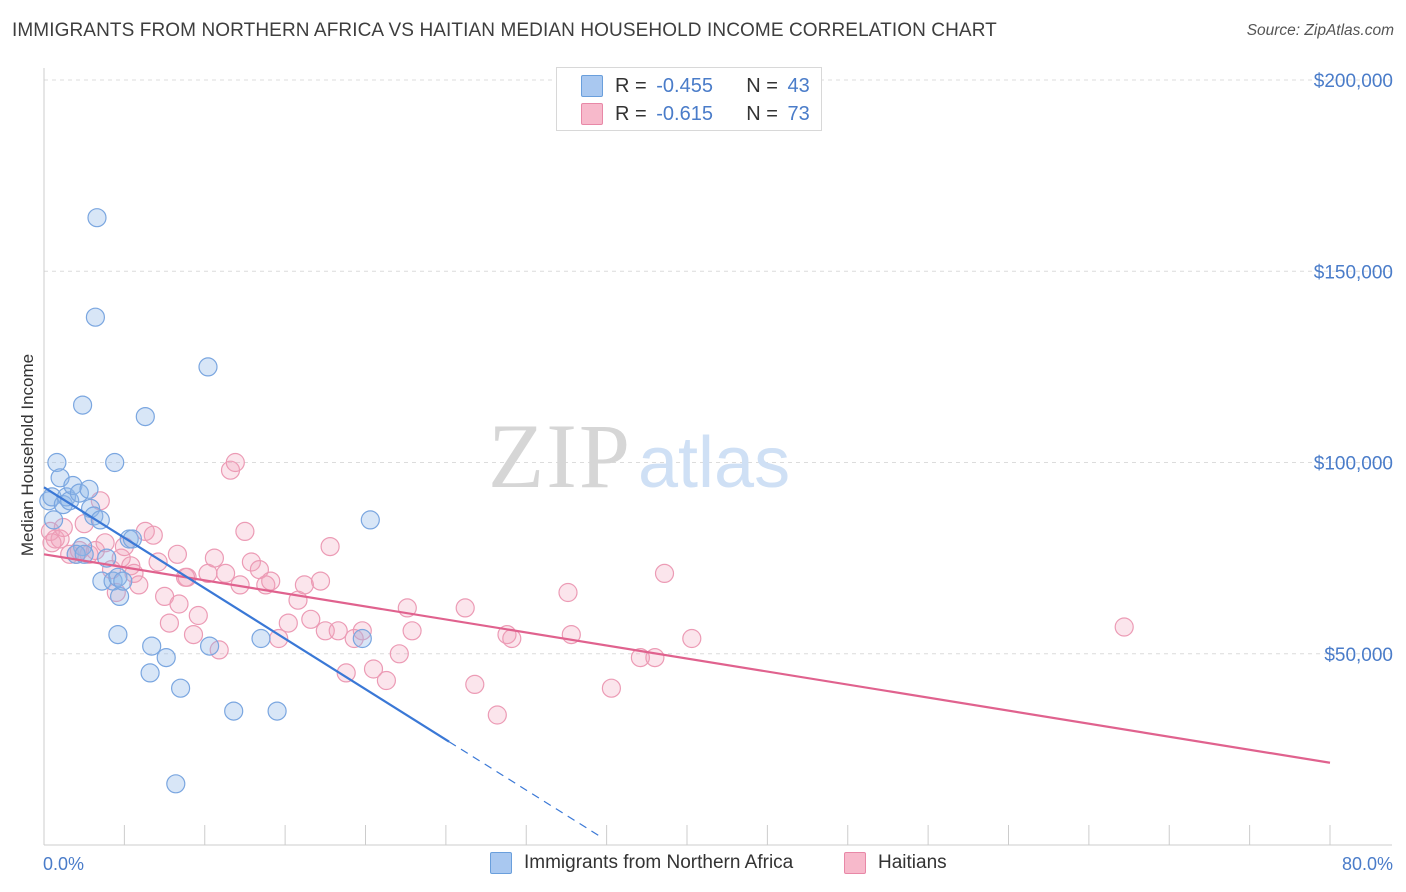  What do you see at coordinates (798, 85) in the screenshot?
I see `legend-n-value: 43` at bounding box center [798, 85].